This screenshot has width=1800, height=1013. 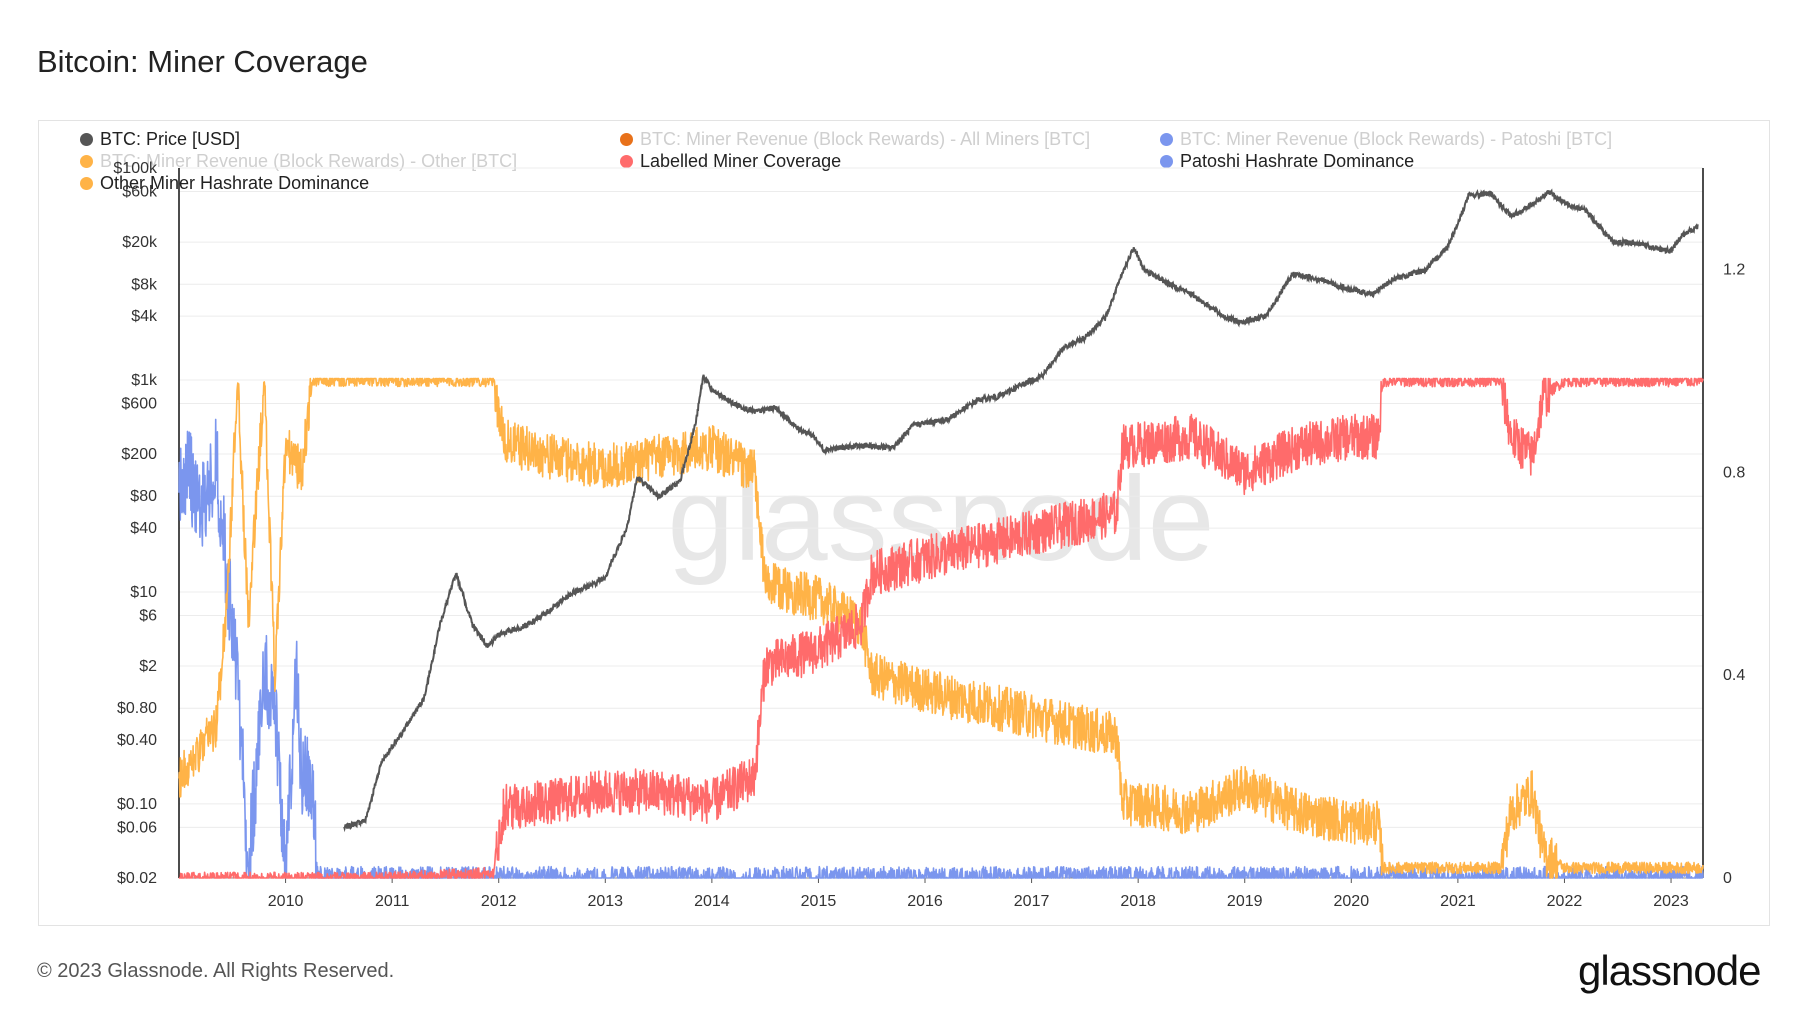 What do you see at coordinates (286, 901) in the screenshot?
I see `x-tick-label: 2010` at bounding box center [286, 901].